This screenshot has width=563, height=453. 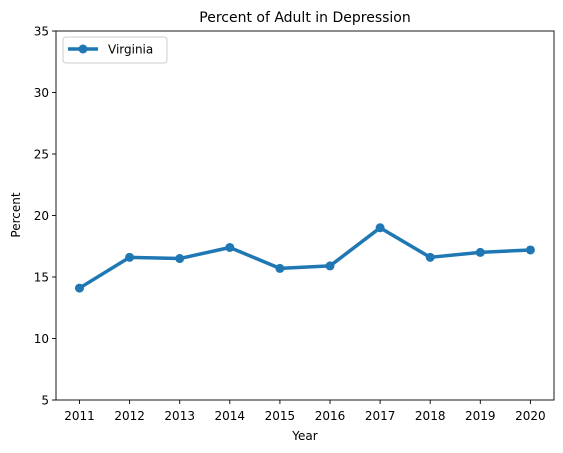 What do you see at coordinates (41, 278) in the screenshot?
I see `y-tick-label: 15` at bounding box center [41, 278].